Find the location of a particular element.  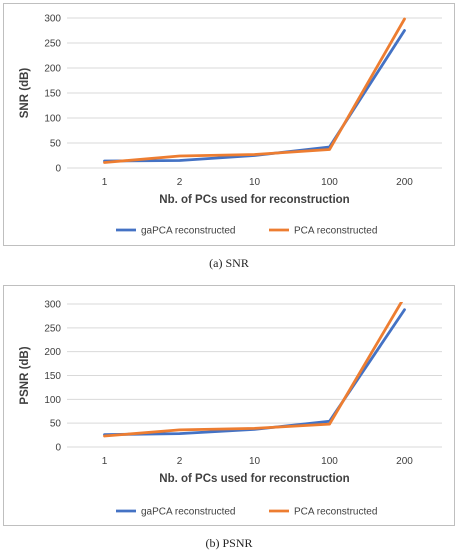

caption-snr: (a) SNR is located at coordinates (229, 263).